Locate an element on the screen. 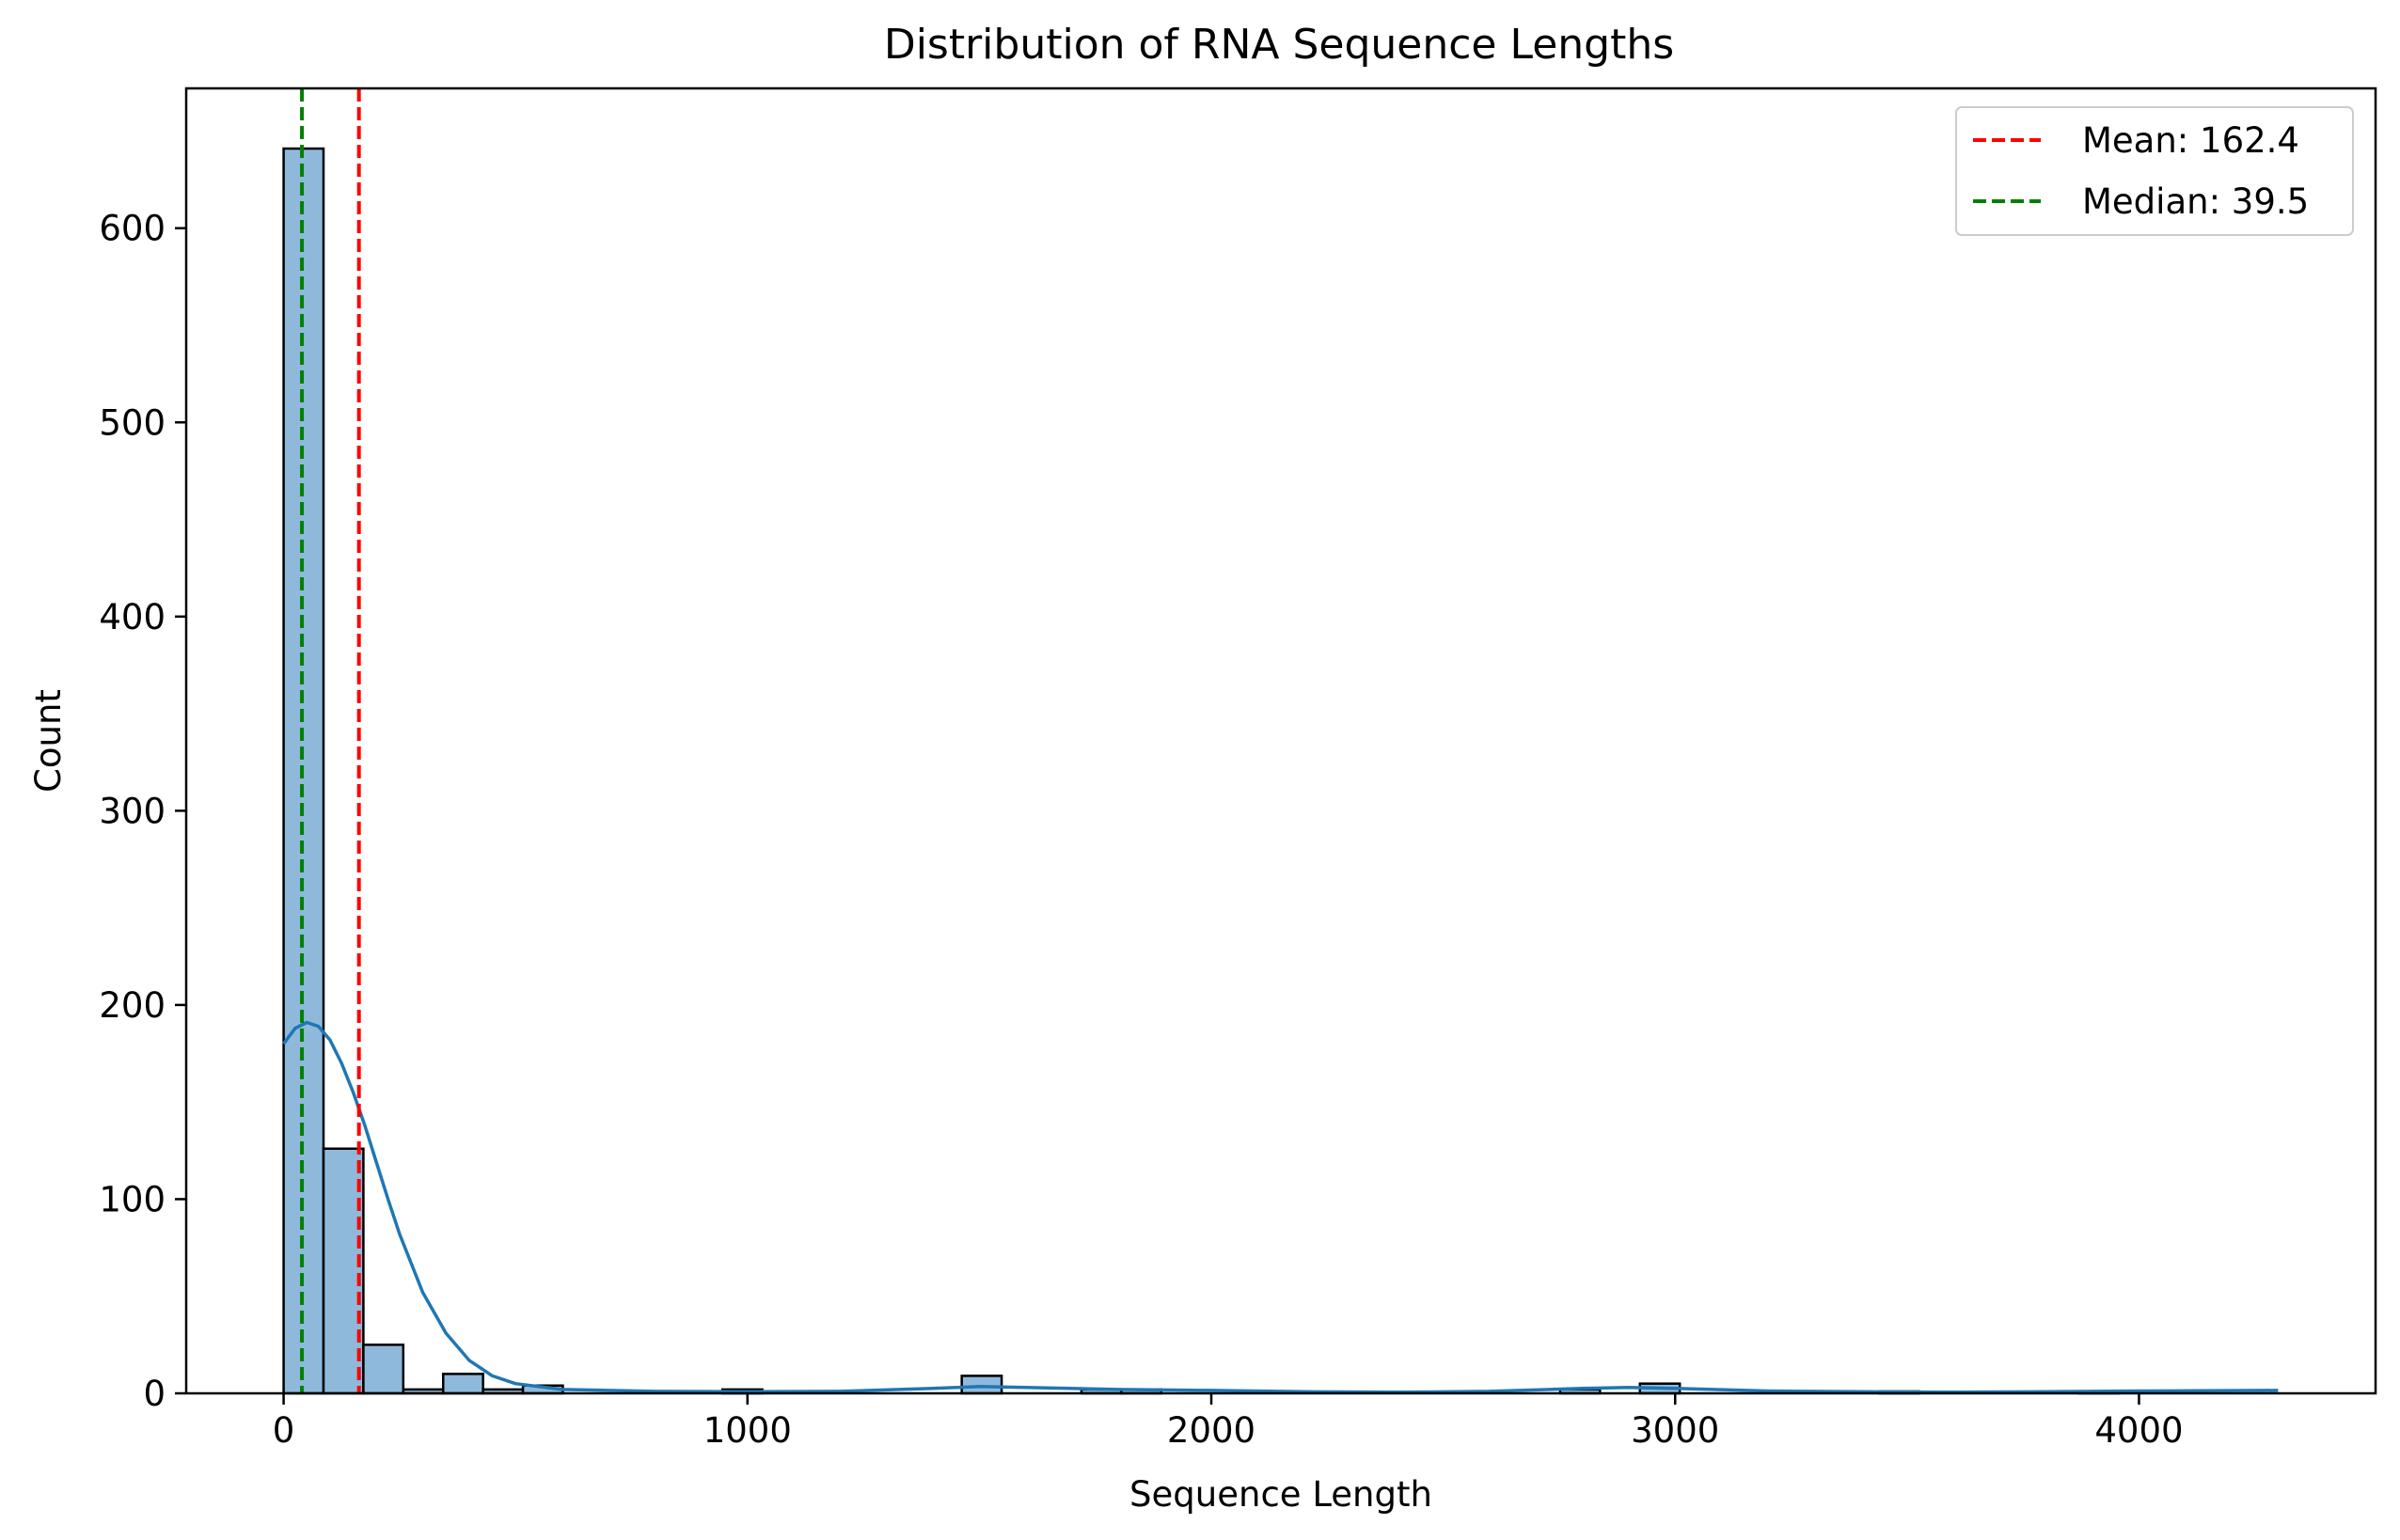  x-tick-label: 3000 is located at coordinates (1675, 1431).